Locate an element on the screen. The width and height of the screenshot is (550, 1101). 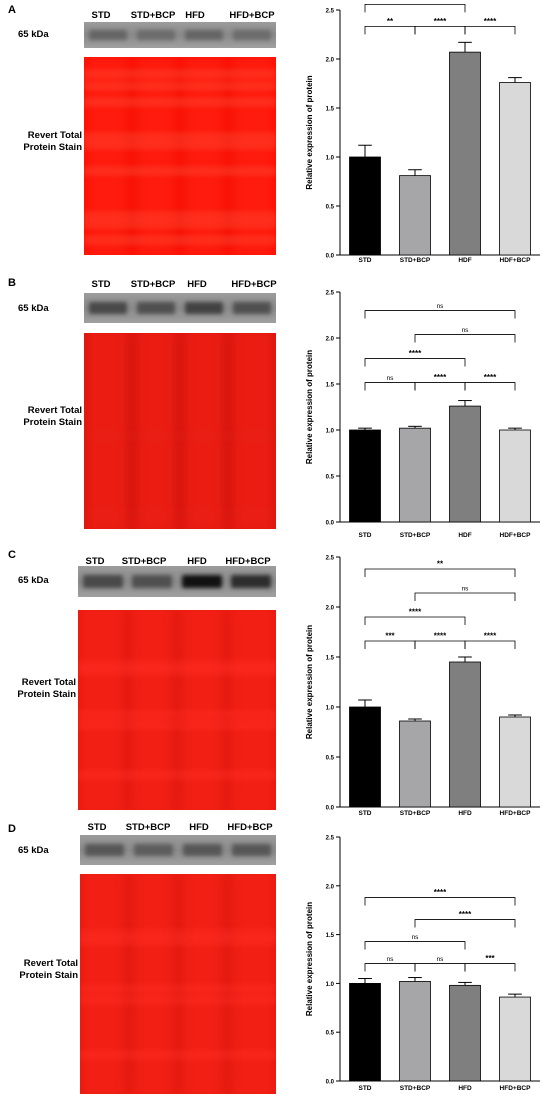
y-tick-label: 1.5 is located at coordinates (330, 936).